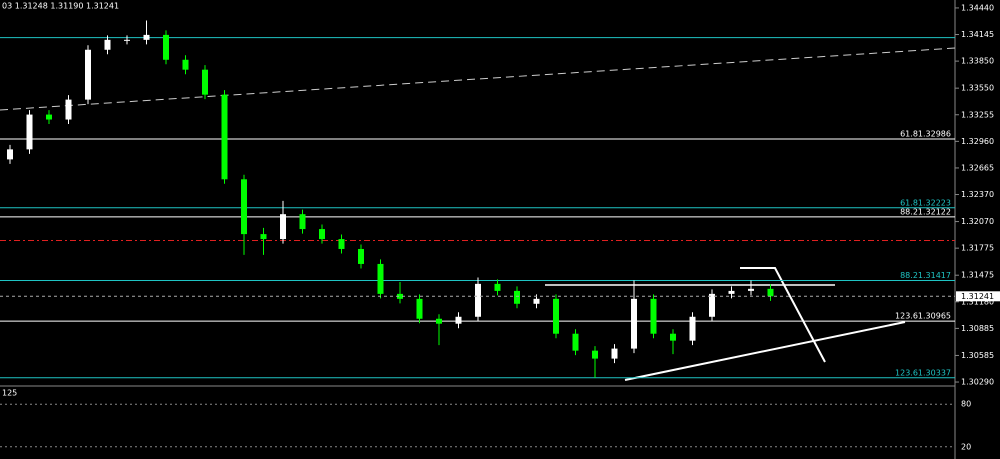  Describe the element at coordinates (923, 316) in the screenshot. I see `level-label: 123.61.30965` at that location.